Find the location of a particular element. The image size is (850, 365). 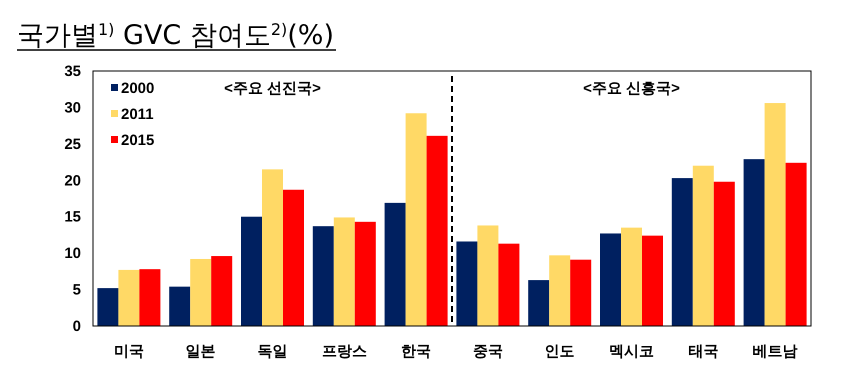

chart-title: 국가별$^{1)}$ GVC 참여도$^{2)}$(%) is located at coordinates (175, 35).